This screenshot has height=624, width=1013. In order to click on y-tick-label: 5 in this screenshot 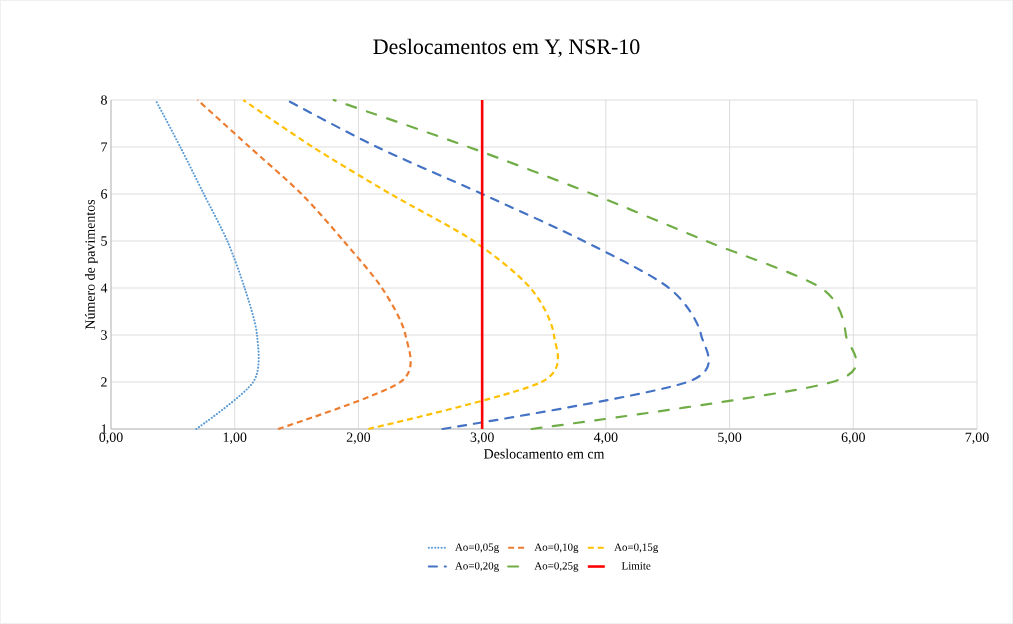, I will do `click(104, 241)`.